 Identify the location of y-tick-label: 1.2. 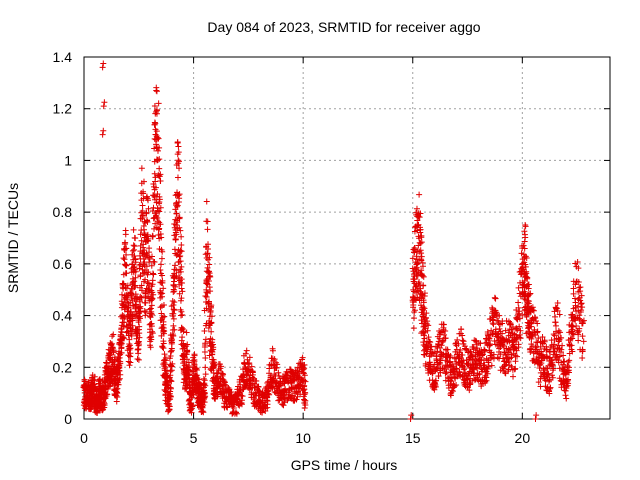
(63, 109).